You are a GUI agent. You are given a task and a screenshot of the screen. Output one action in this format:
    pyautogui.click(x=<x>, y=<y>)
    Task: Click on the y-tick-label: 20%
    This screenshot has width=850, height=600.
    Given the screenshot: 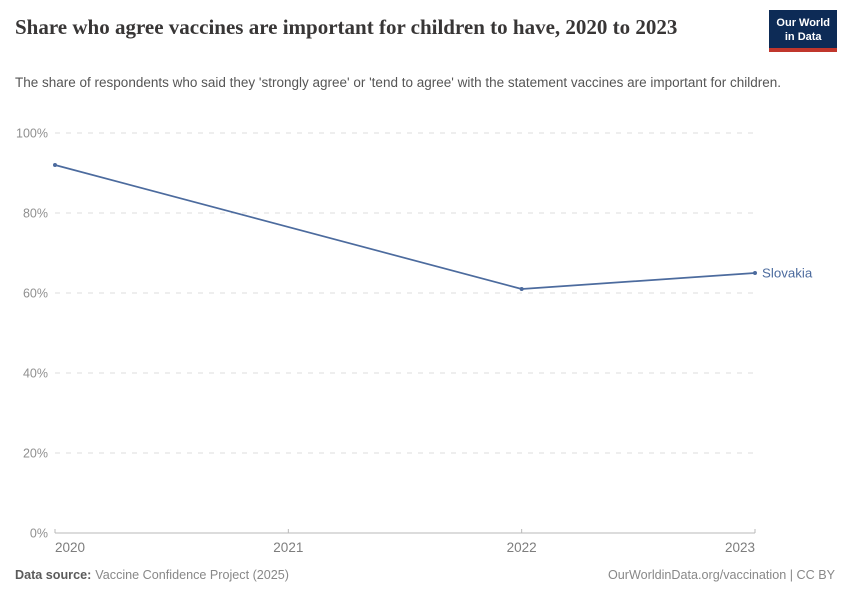 What is the action you would take?
    pyautogui.click(x=35, y=453)
    